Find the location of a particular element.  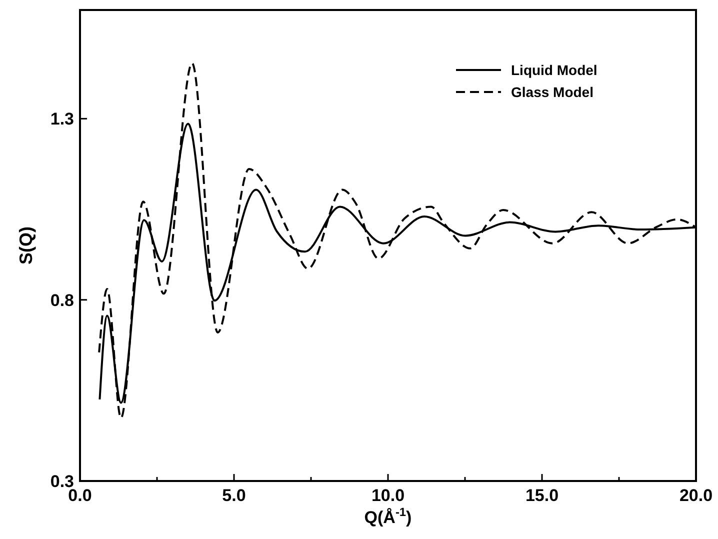

x-tick-label: 15.0 is located at coordinates (542, 495).